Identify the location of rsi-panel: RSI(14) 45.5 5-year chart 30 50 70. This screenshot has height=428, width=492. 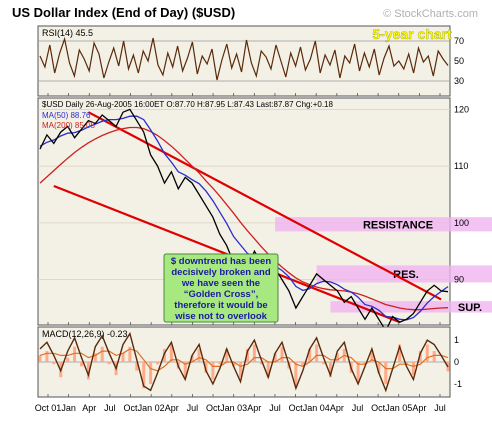
(250, 61).